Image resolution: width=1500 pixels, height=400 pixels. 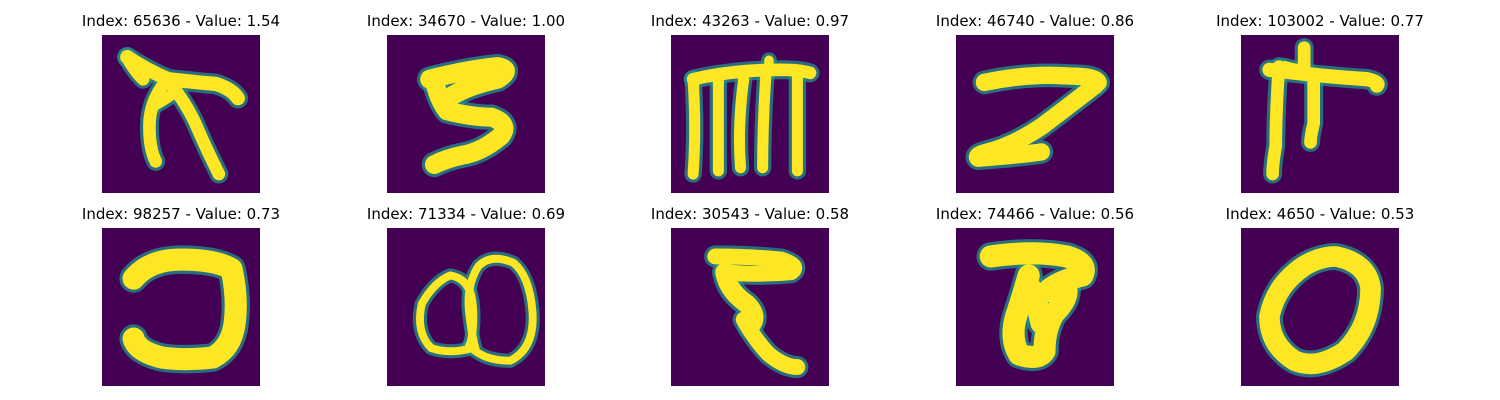 I want to click on handwritten-loops-svg, so click(x=466, y=307).